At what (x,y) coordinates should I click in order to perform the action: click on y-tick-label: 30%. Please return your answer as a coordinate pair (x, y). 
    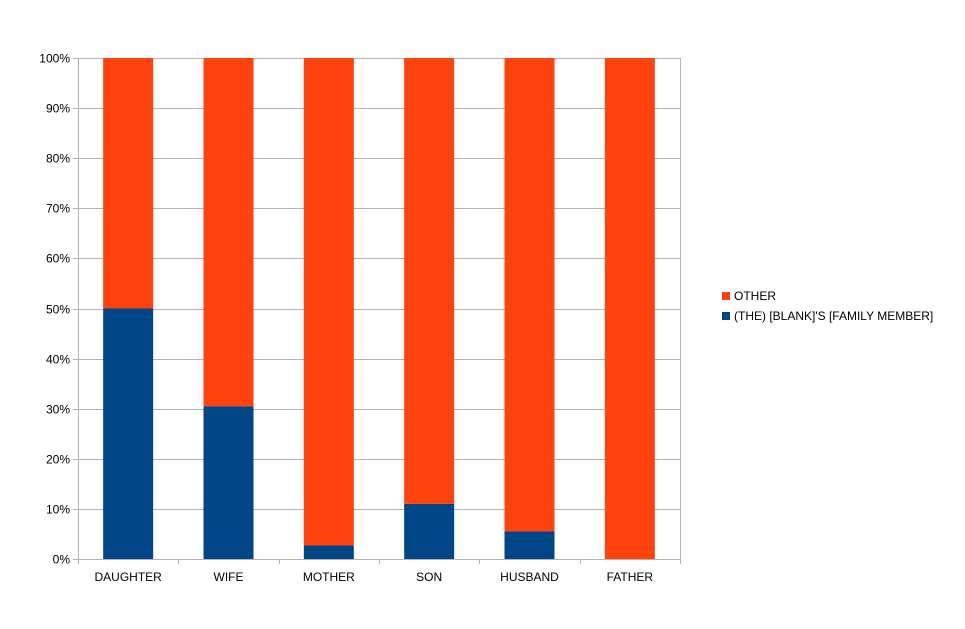
    Looking at the image, I should click on (58, 410).